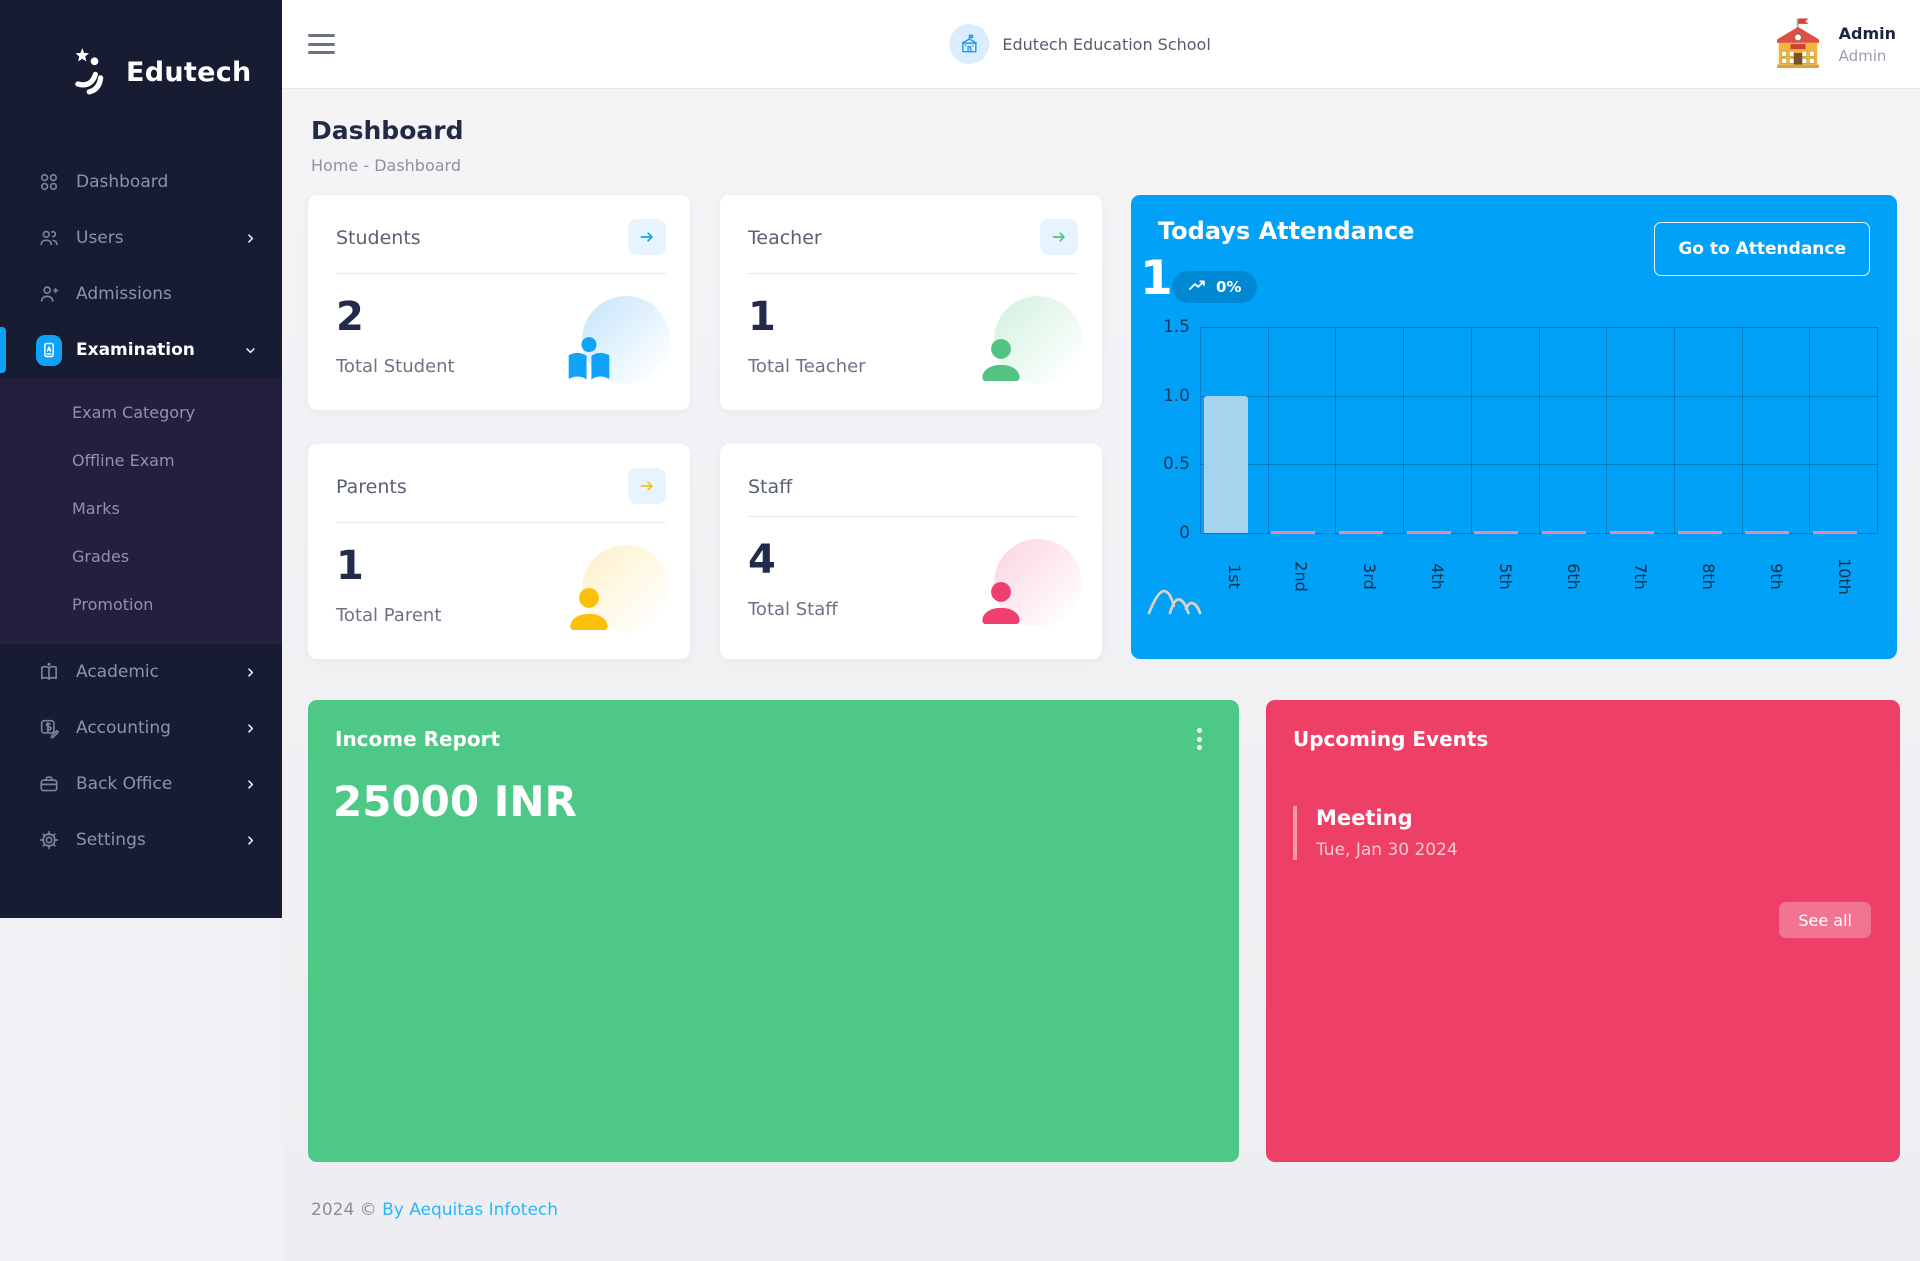 The image size is (1920, 1261). What do you see at coordinates (1505, 576) in the screenshot?
I see `x-axis-label: 5th` at bounding box center [1505, 576].